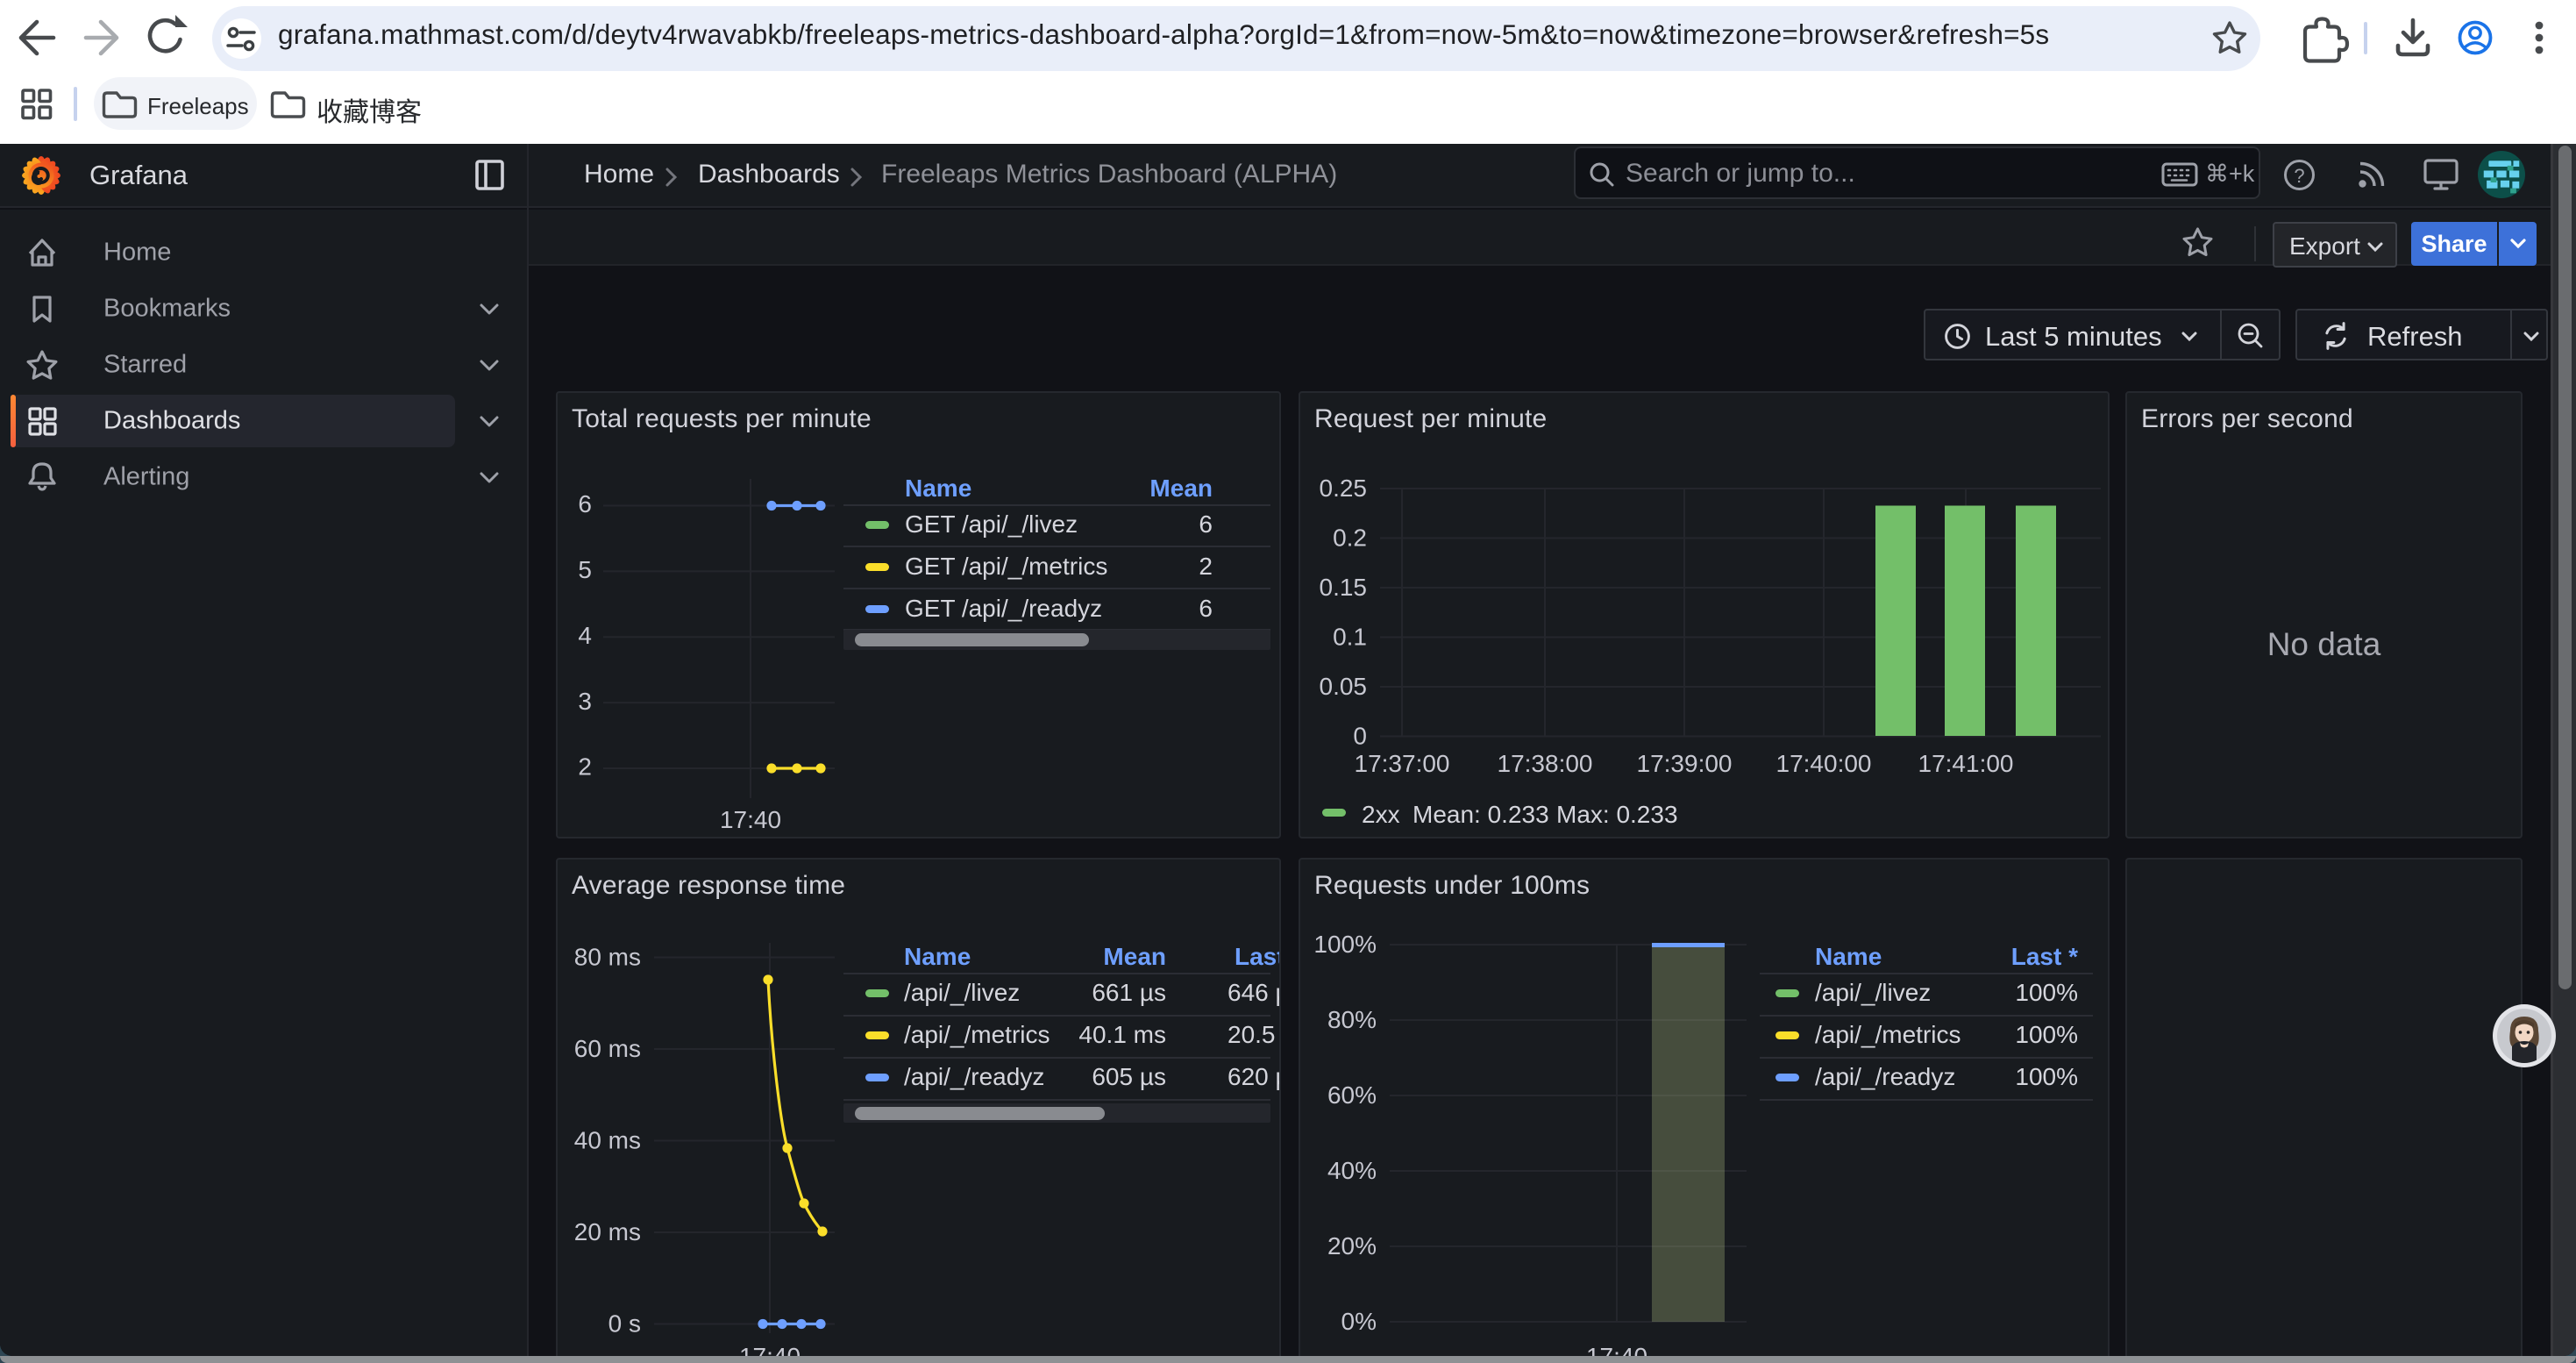 The height and width of the screenshot is (1363, 2576). I want to click on svg-text: 40%, so click(1352, 1170).